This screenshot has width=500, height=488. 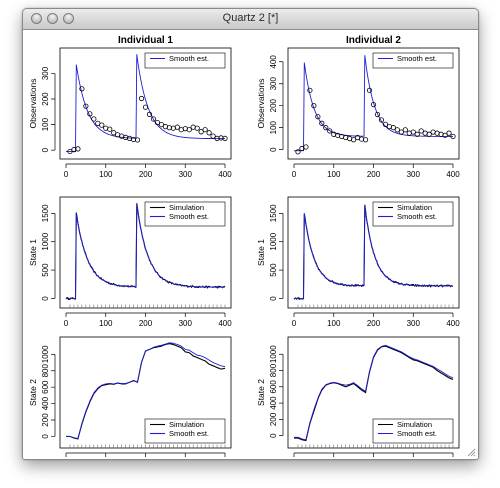 What do you see at coordinates (471, 452) in the screenshot?
I see `resize-grip-icon` at bounding box center [471, 452].